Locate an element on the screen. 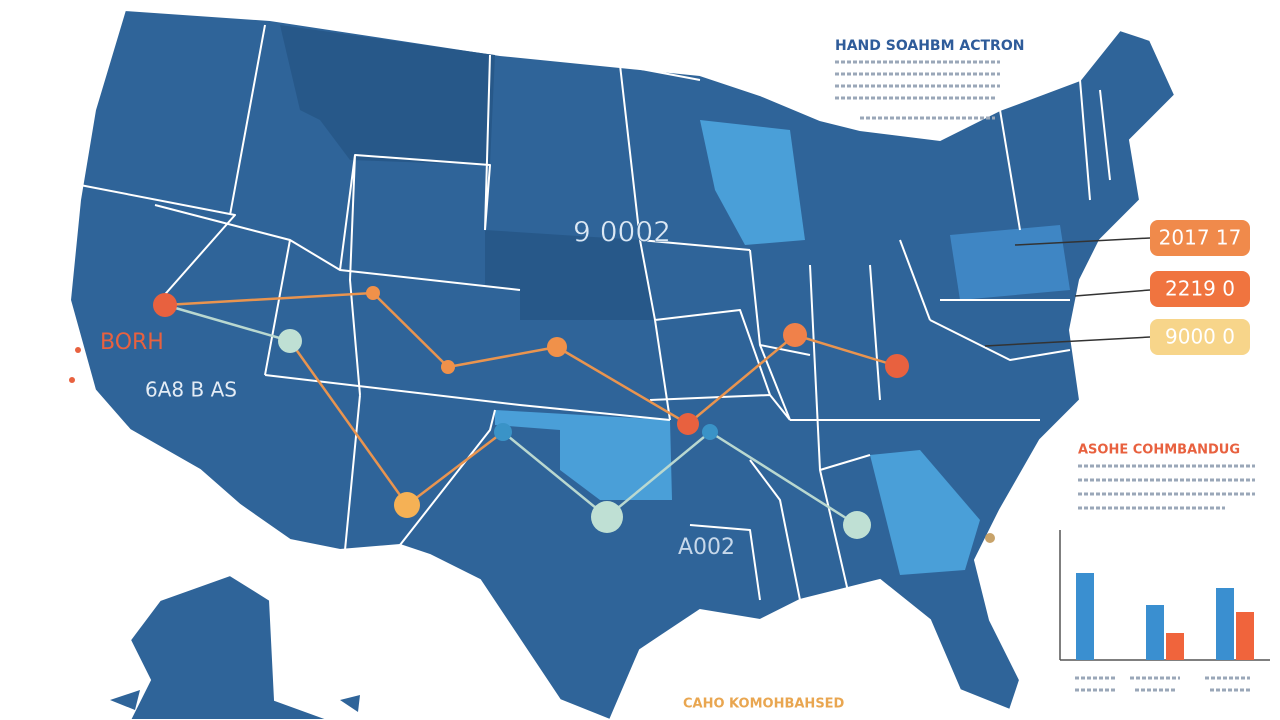 The image size is (1280, 720). alaska is located at coordinates (229, 646).